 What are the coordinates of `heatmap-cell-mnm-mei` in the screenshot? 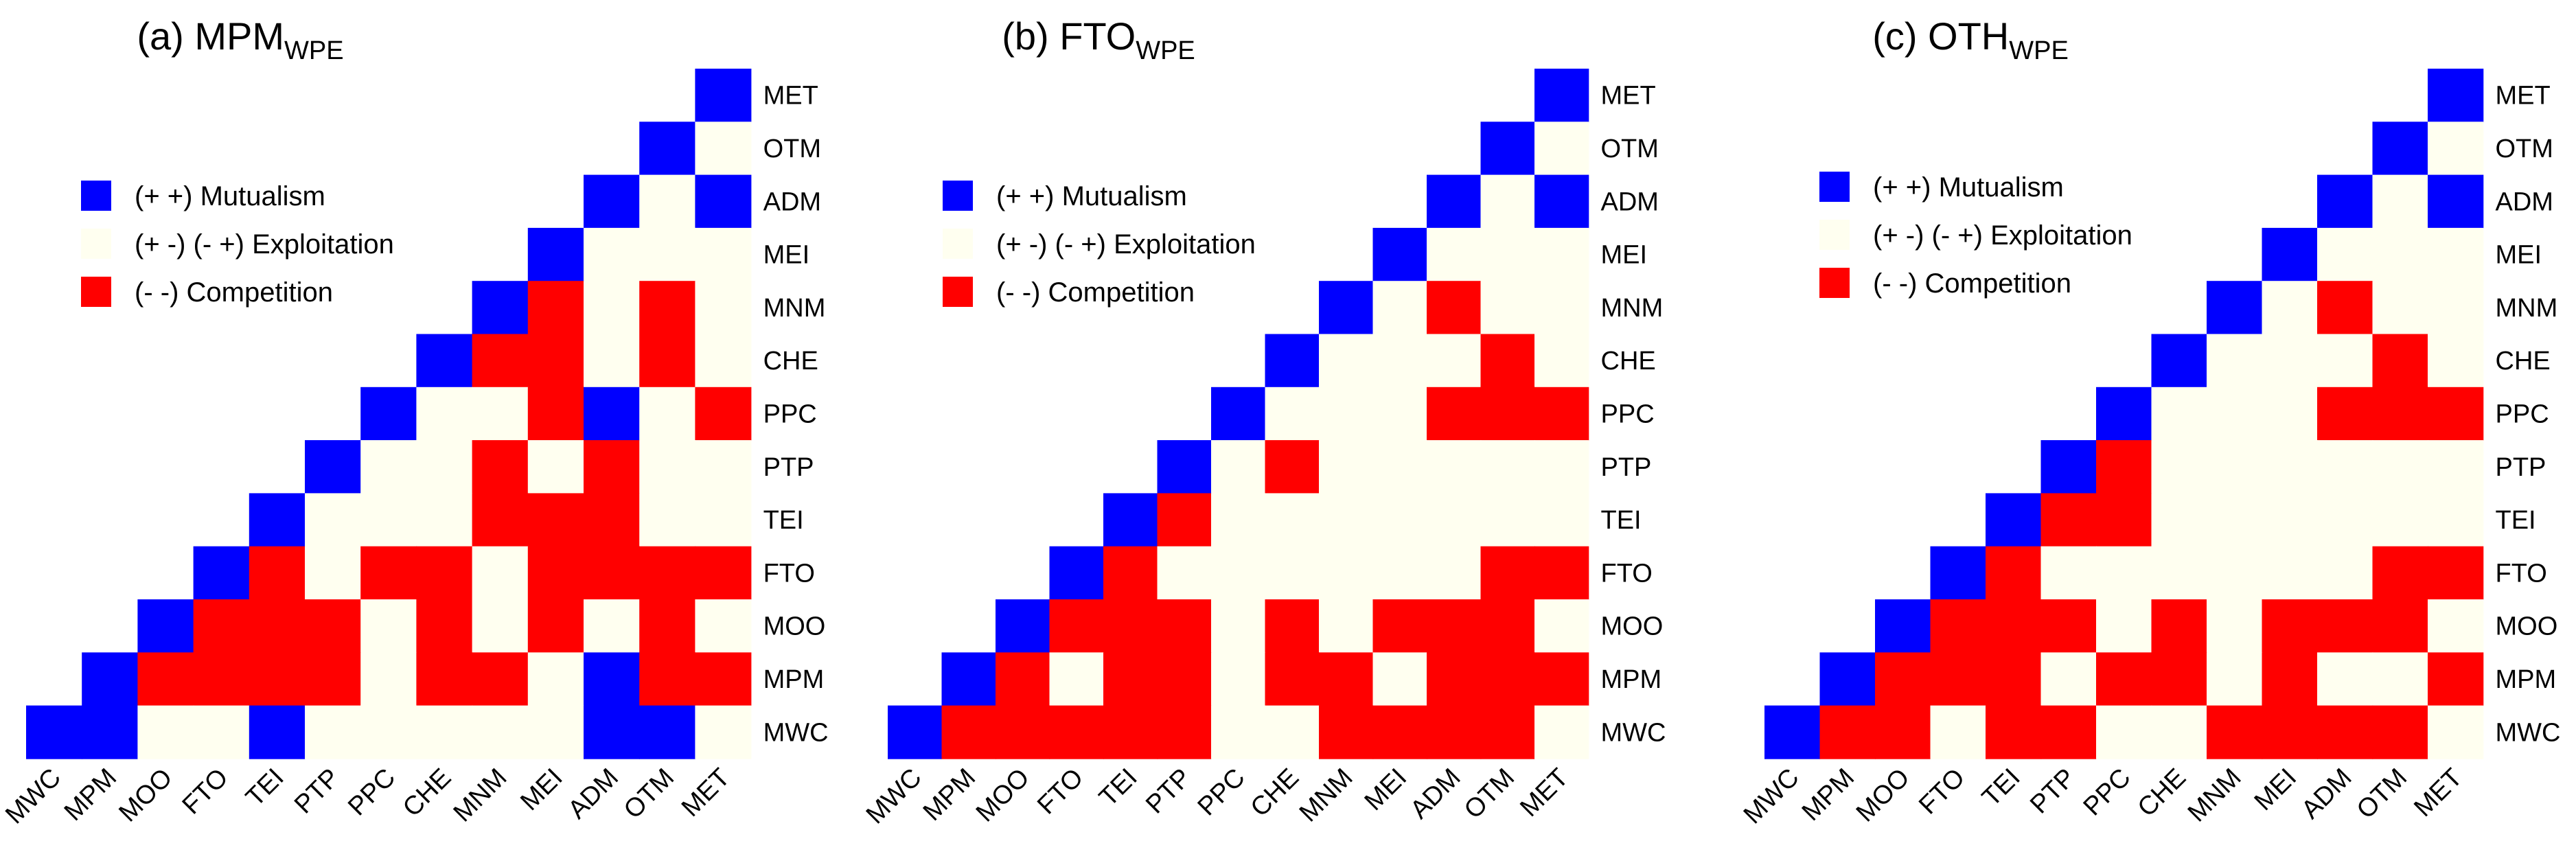 It's located at (1399, 308).